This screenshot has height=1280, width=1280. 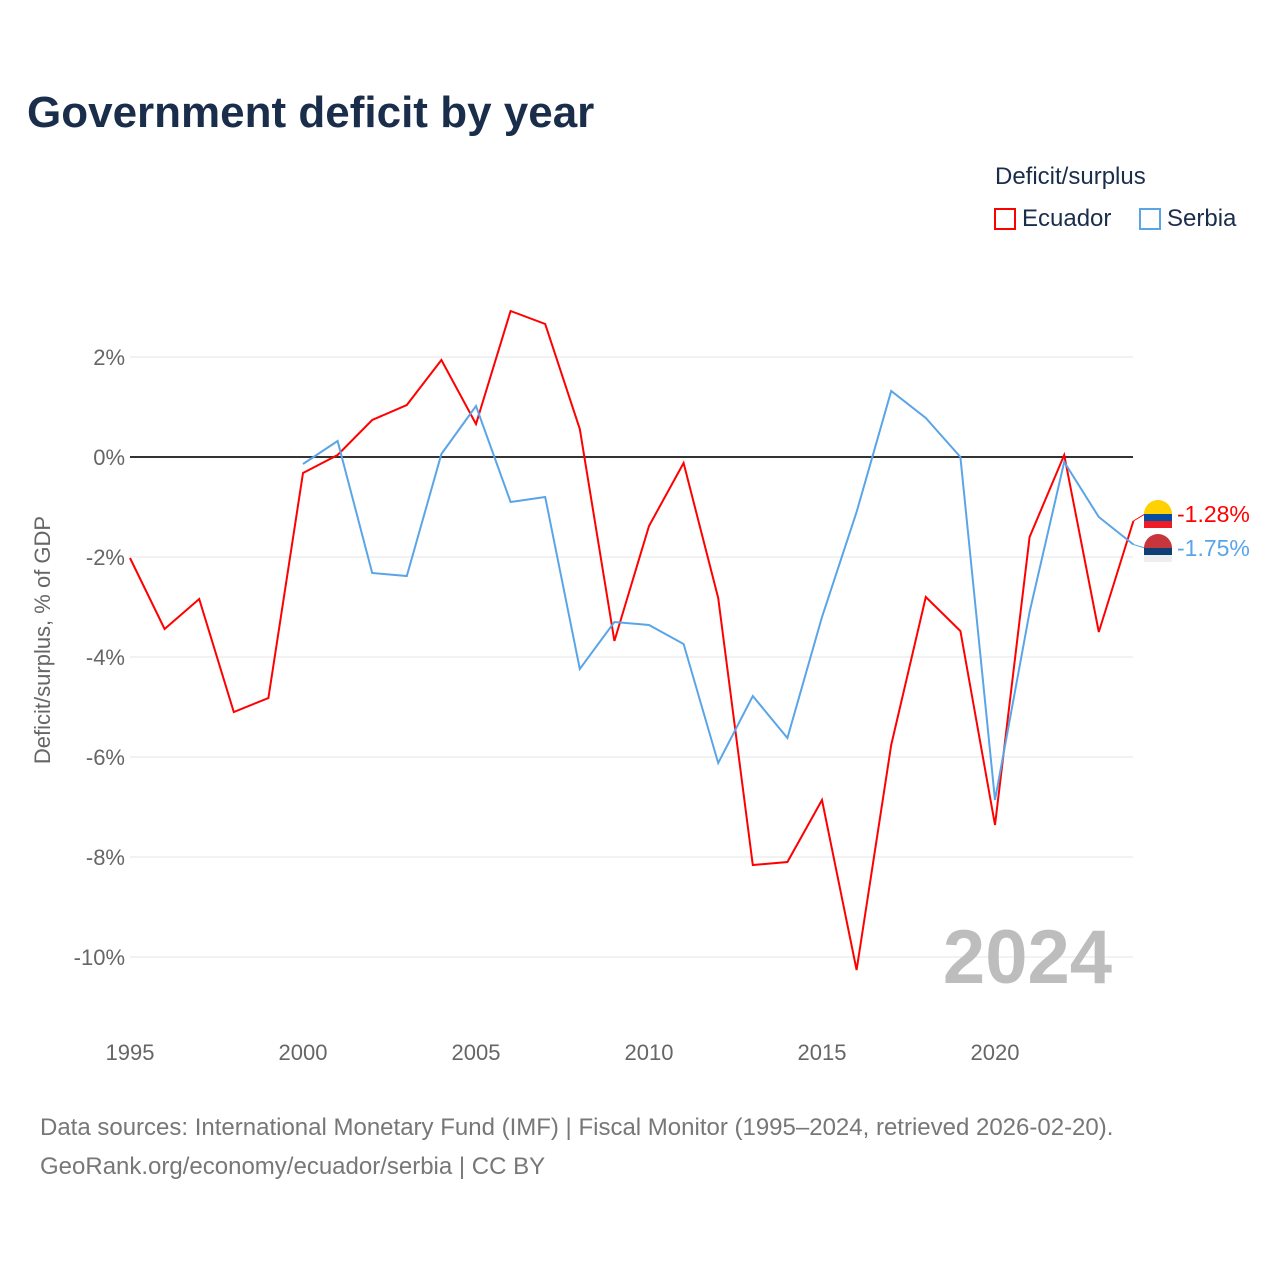 I want to click on legend-item-serbia: Serbia, so click(x=1187, y=219).